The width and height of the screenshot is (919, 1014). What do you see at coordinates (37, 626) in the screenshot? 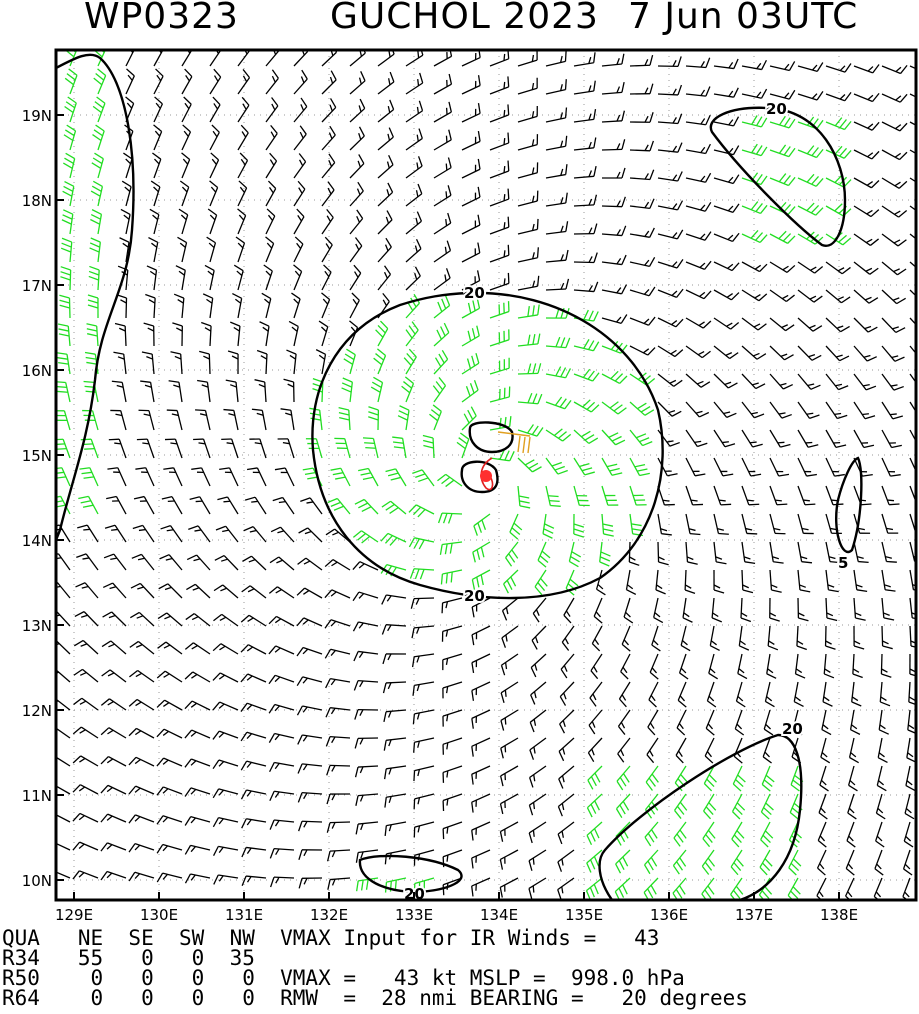
I see `lat-tick-label: 13N` at bounding box center [37, 626].